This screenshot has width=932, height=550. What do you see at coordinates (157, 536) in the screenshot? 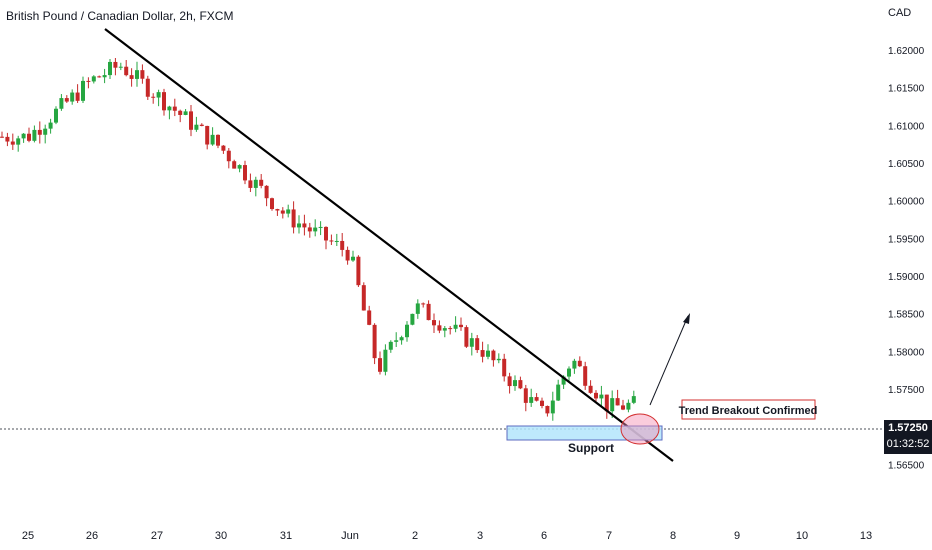
I see `x-tick-label: 27` at bounding box center [157, 536].